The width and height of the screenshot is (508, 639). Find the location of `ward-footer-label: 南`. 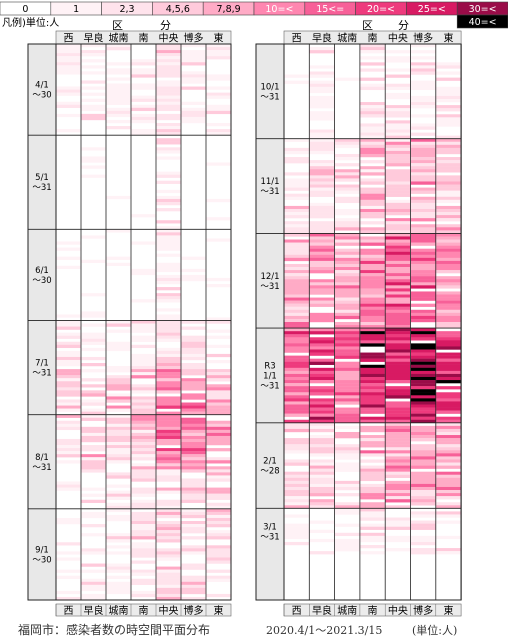

ward-footer-label: 南 is located at coordinates (144, 610).